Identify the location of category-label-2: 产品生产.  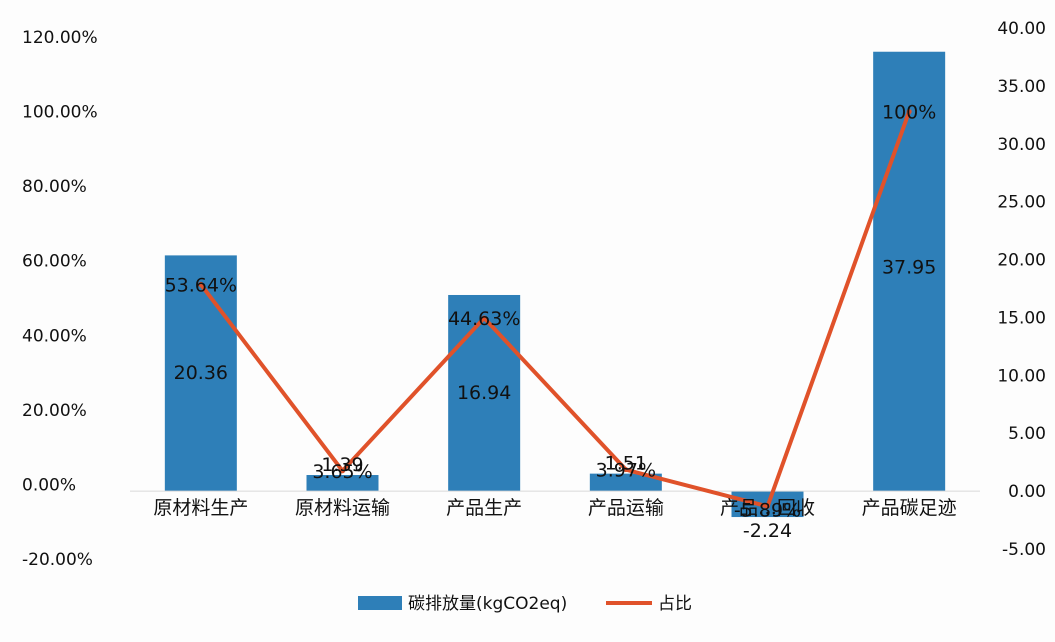
(484, 508).